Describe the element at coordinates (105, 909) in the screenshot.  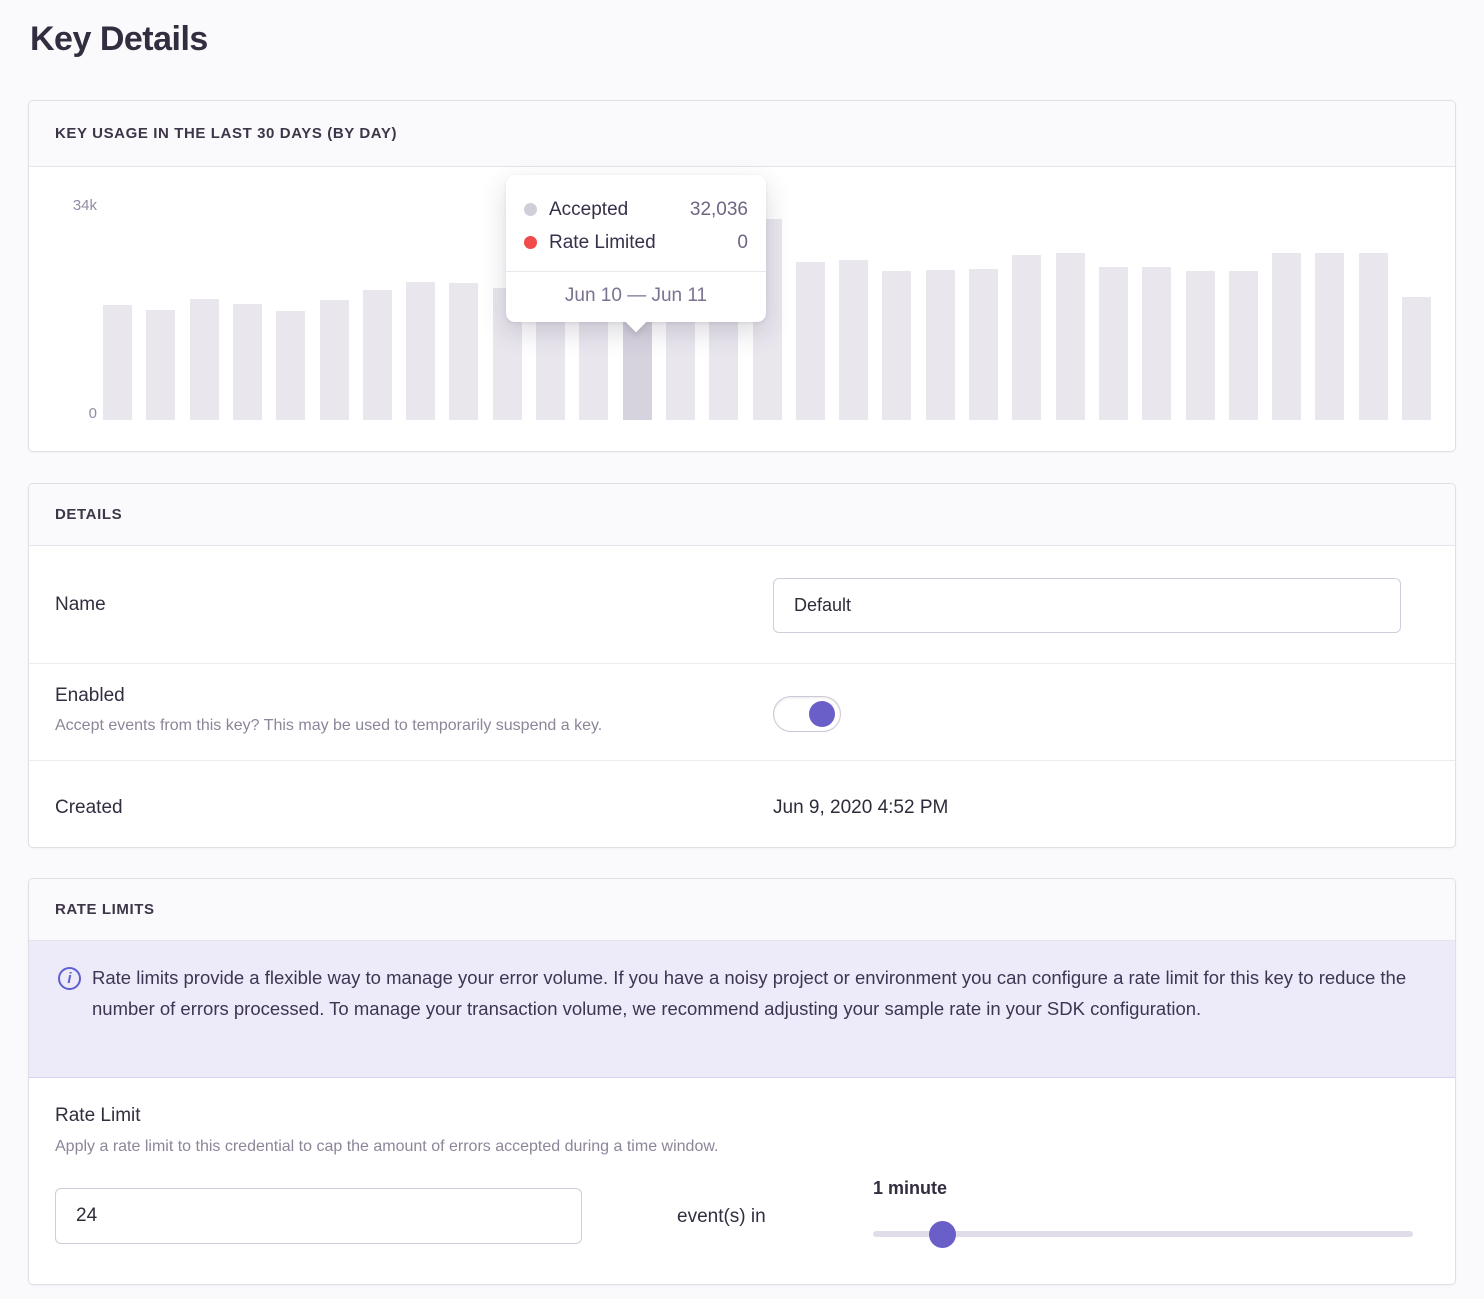
I see `rate-limits-panel-title: RATE LIMITS` at that location.